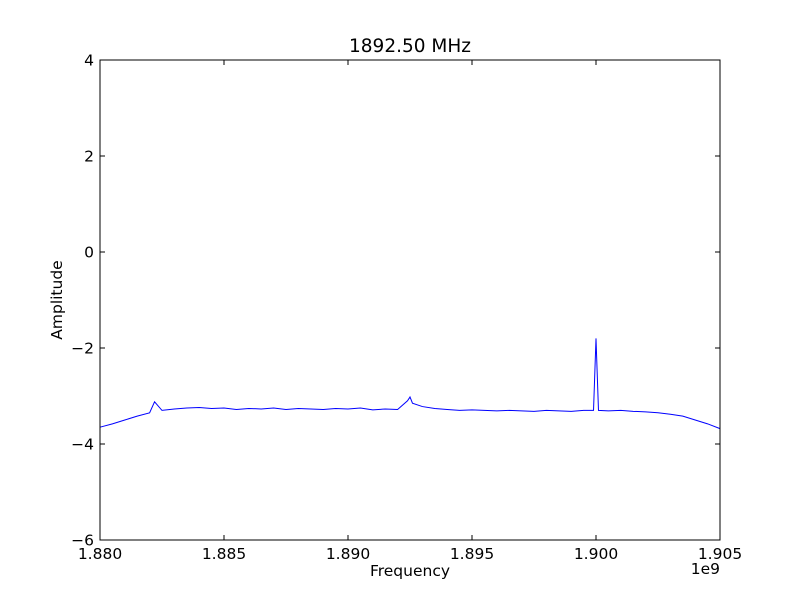 The width and height of the screenshot is (800, 600). I want to click on x-tick-label: 1.905, so click(720, 554).